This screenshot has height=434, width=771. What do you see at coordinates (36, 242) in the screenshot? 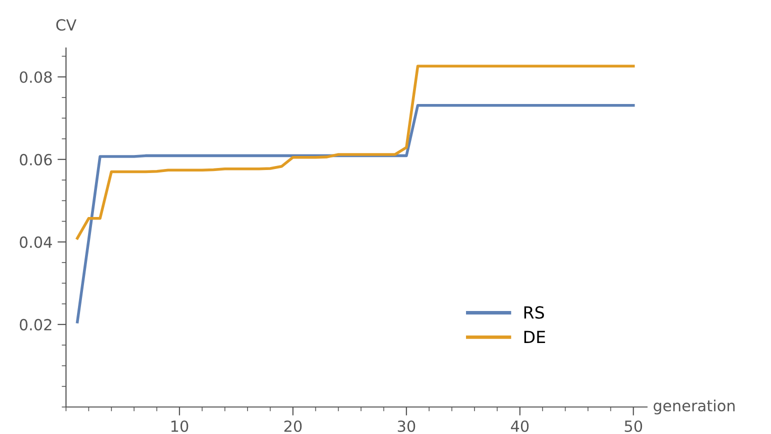
I see `y-tick-label: 0.04` at bounding box center [36, 242].